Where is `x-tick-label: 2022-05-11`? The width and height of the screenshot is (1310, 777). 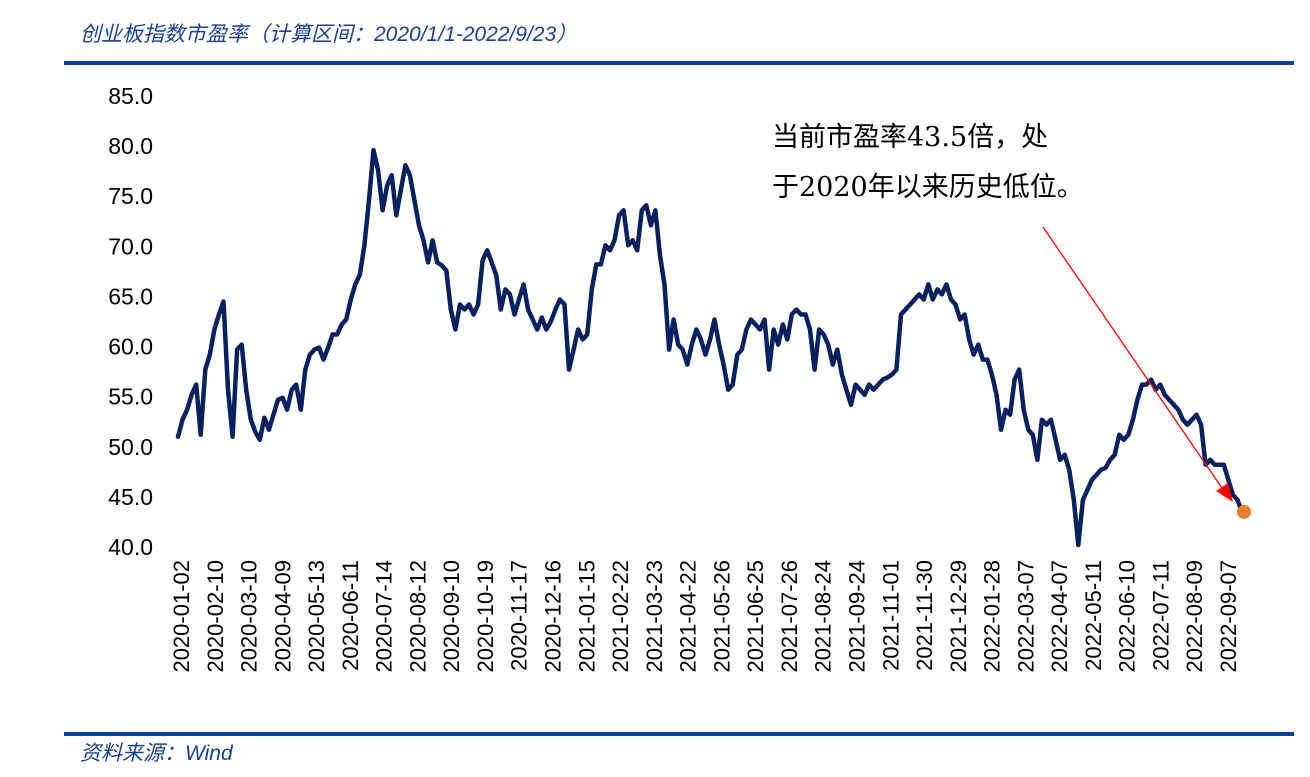
x-tick-label: 2022-05-11 is located at coordinates (1093, 615).